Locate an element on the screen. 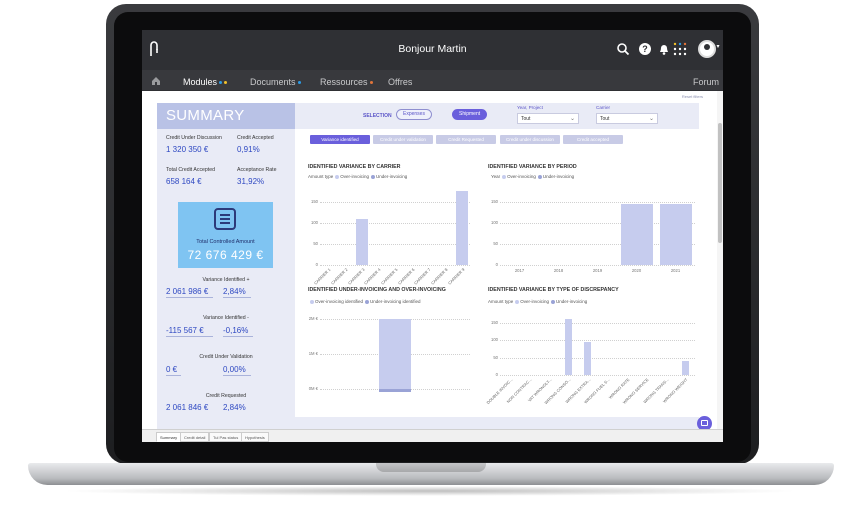  filter-variance-identified: Variance identified is located at coordinates (340, 139).